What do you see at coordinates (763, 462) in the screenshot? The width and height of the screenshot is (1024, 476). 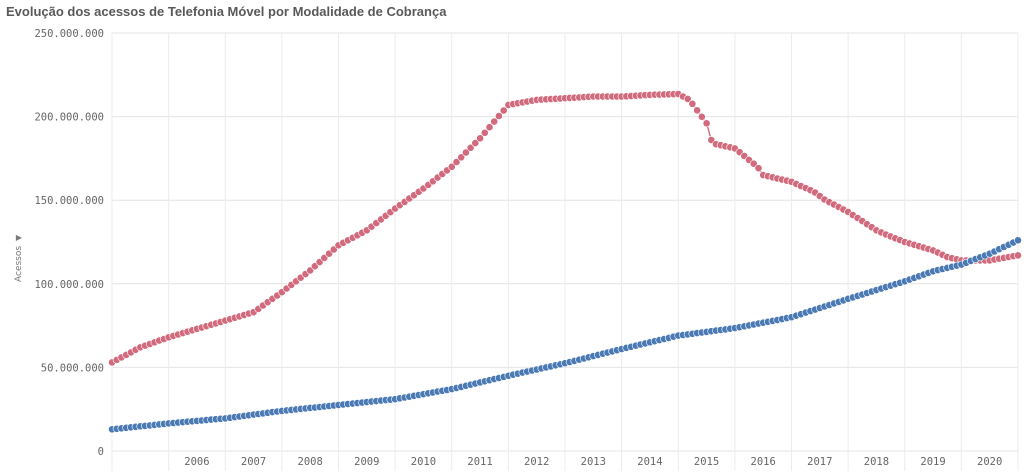 I see `x-tick-label: 2016` at bounding box center [763, 462].